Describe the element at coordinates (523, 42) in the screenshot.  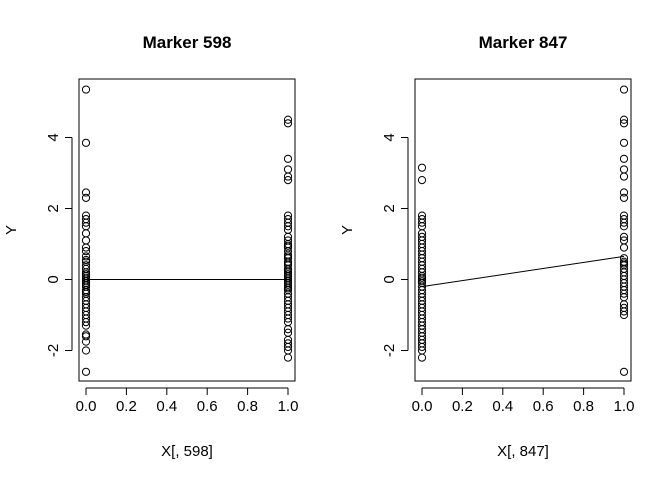
I see `chart-title: Marker 847` at that location.